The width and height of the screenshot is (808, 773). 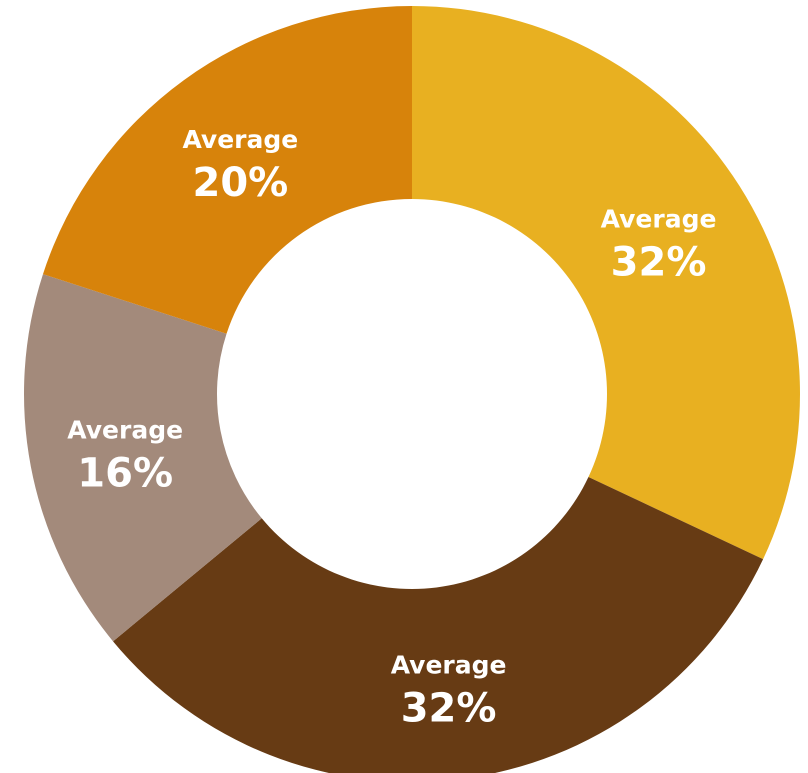 What do you see at coordinates (449, 665) in the screenshot?
I see `slice-label-name-2: Average` at bounding box center [449, 665].